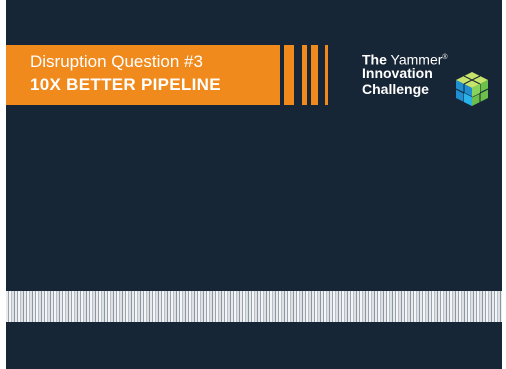 The width and height of the screenshot is (506, 369). What do you see at coordinates (472, 89) in the screenshot?
I see `cube-icon` at bounding box center [472, 89].